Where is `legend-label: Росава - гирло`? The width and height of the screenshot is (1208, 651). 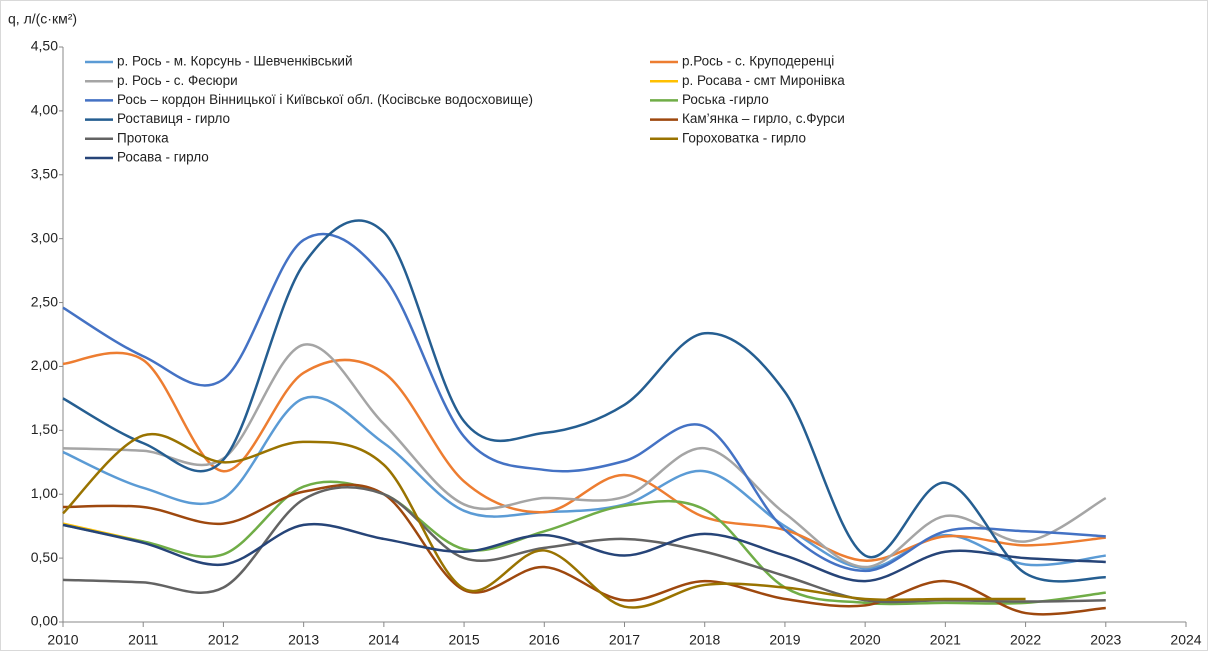 legend-label: Росава - гирло is located at coordinates (163, 157).